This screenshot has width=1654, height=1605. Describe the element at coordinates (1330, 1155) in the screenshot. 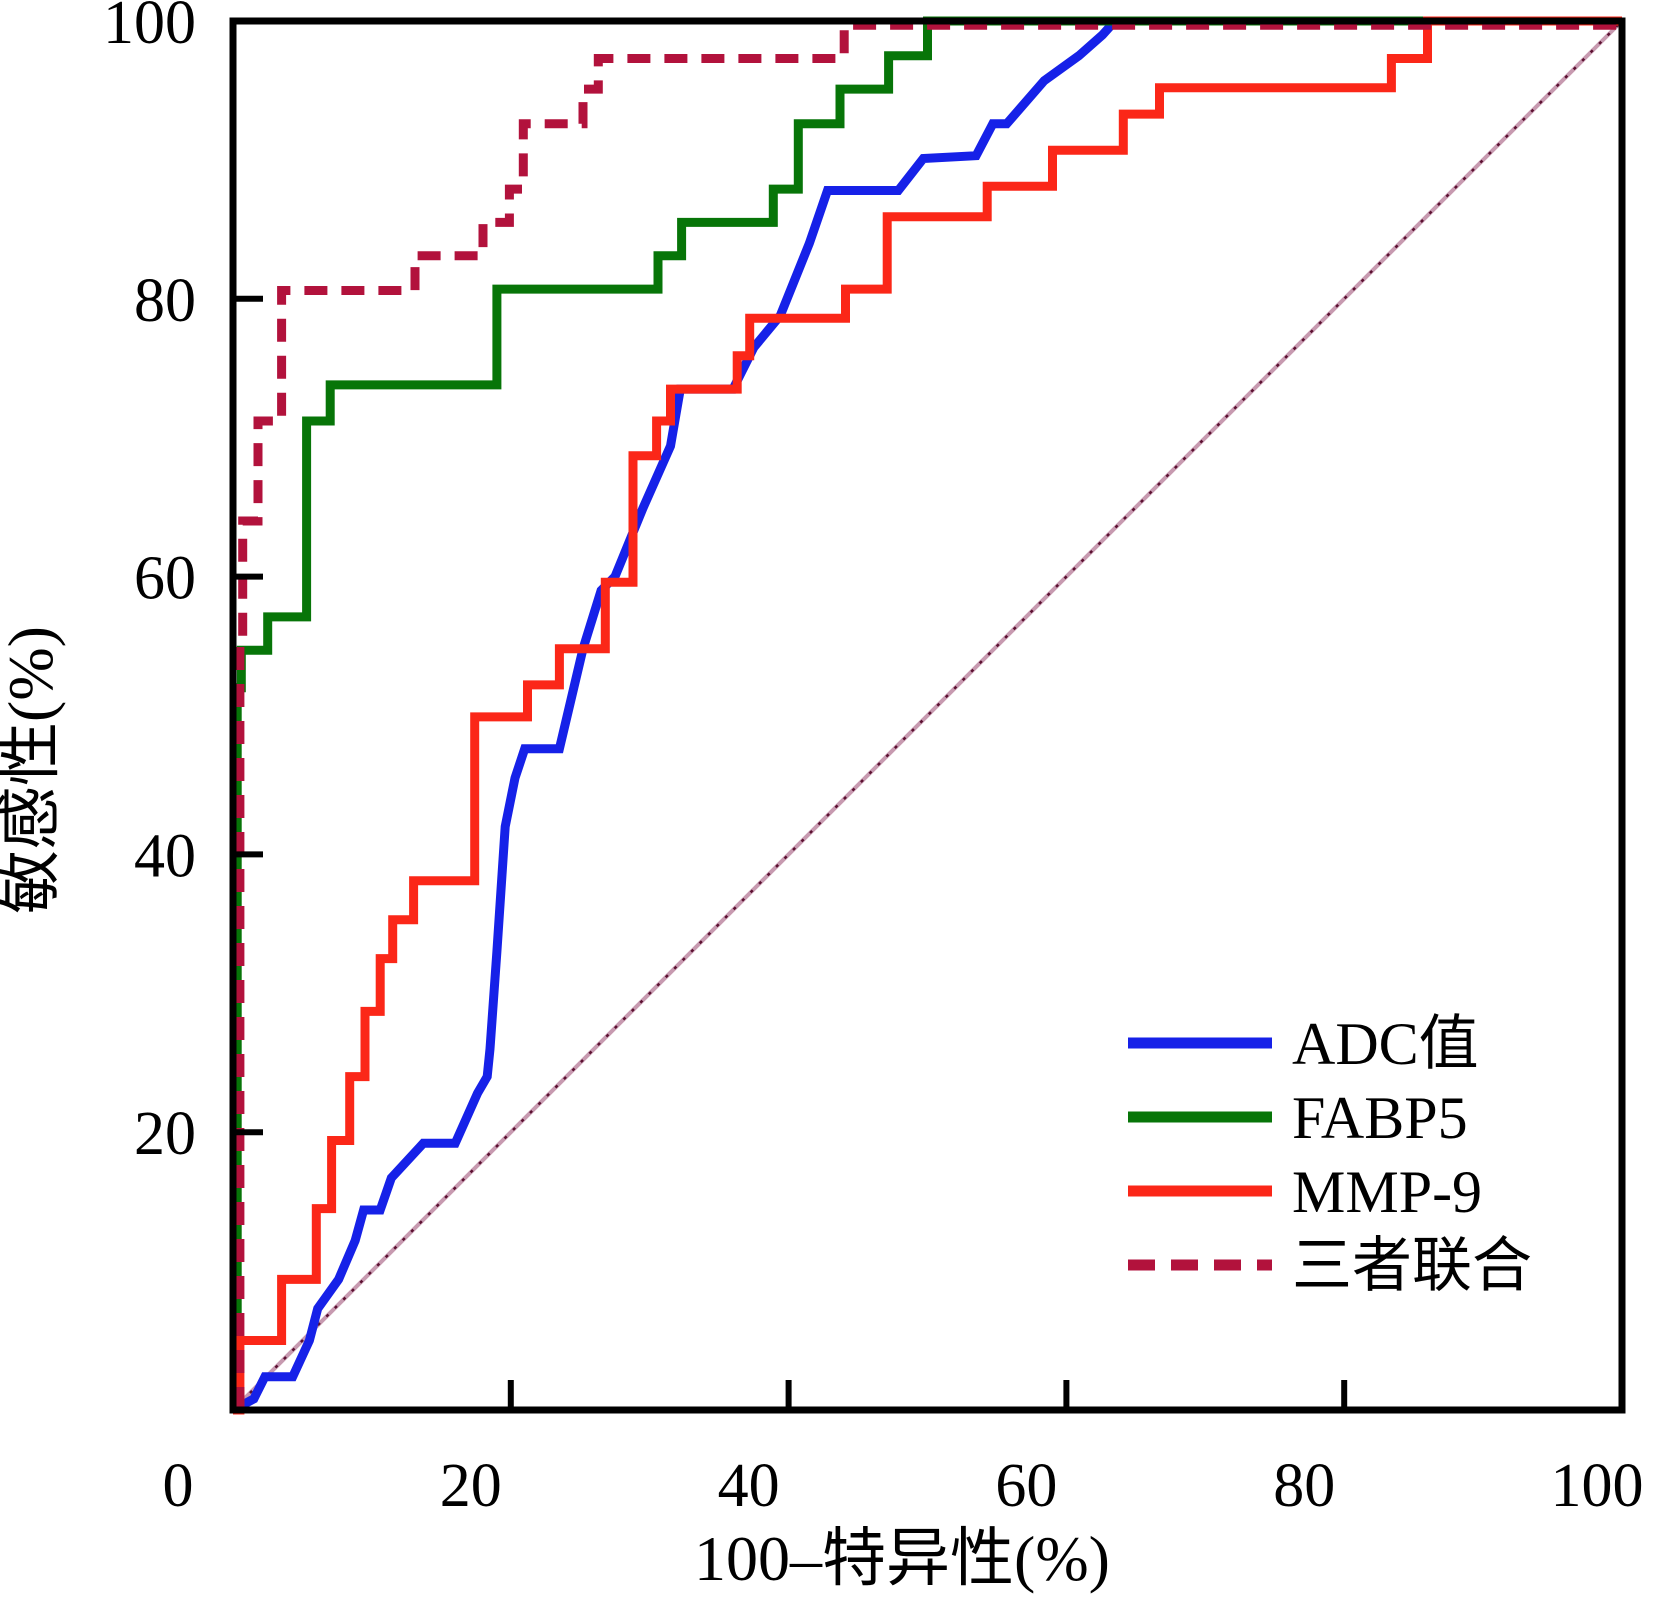

I see `legend: ADC值 FABP5 MMP-9 三者联合` at that location.